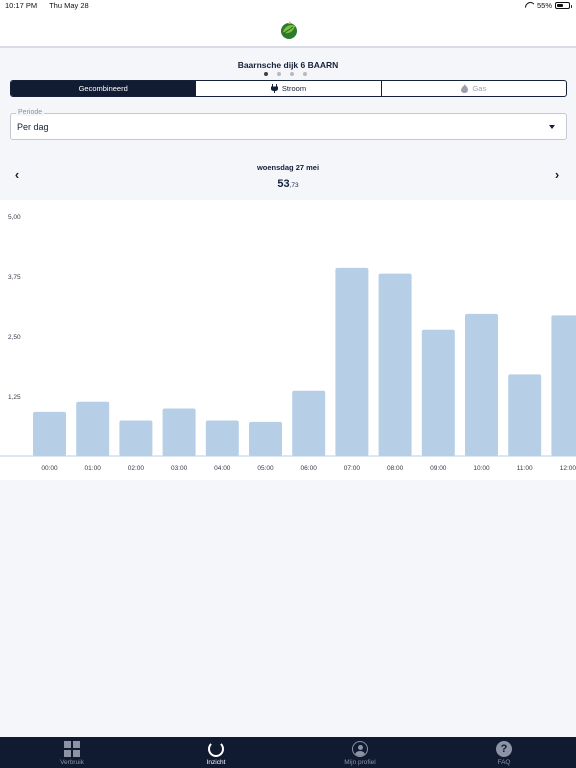  What do you see at coordinates (544, 5) in the screenshot?
I see `battery-percent: 55%` at bounding box center [544, 5].